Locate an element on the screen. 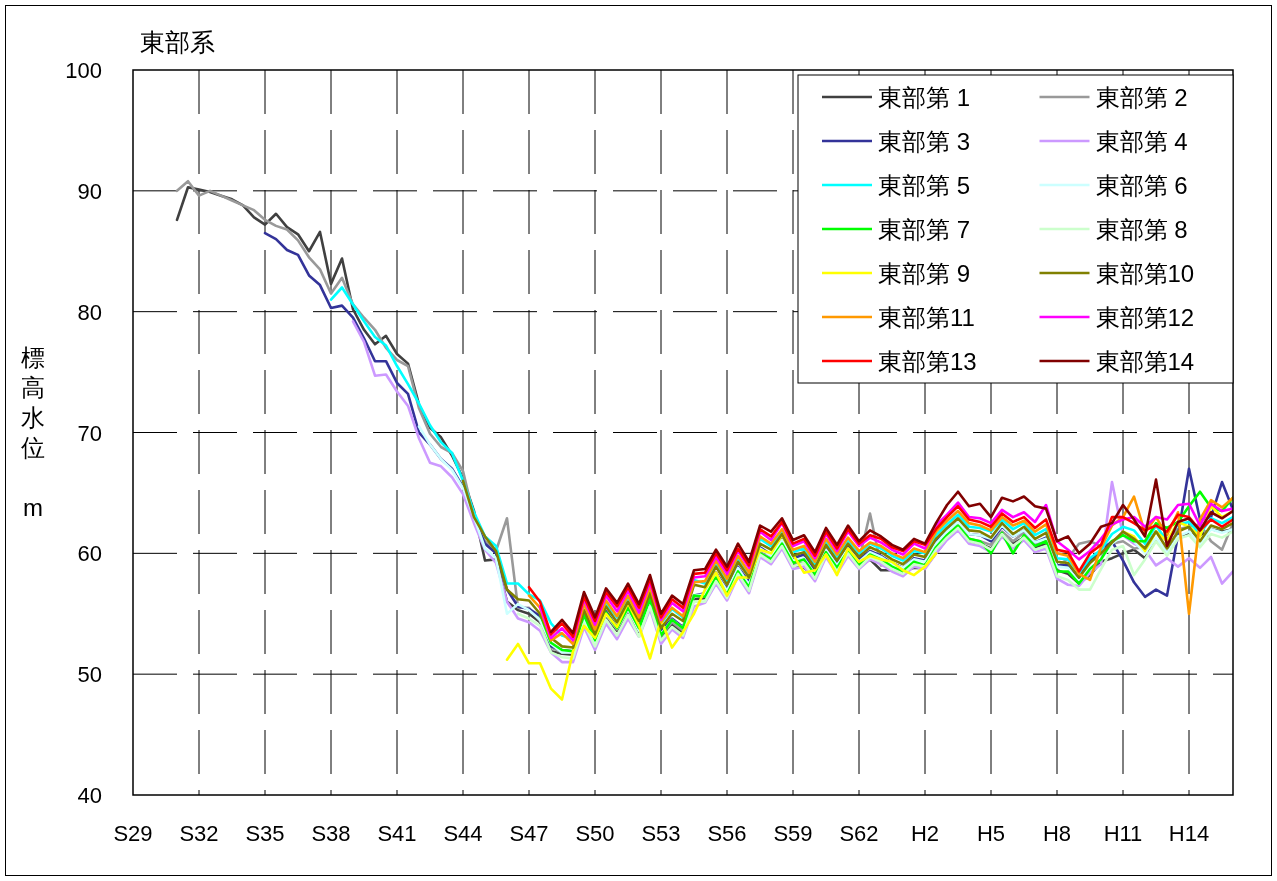 Image resolution: width=1277 pixels, height=881 pixels. x-tick-label: S59 is located at coordinates (793, 833).